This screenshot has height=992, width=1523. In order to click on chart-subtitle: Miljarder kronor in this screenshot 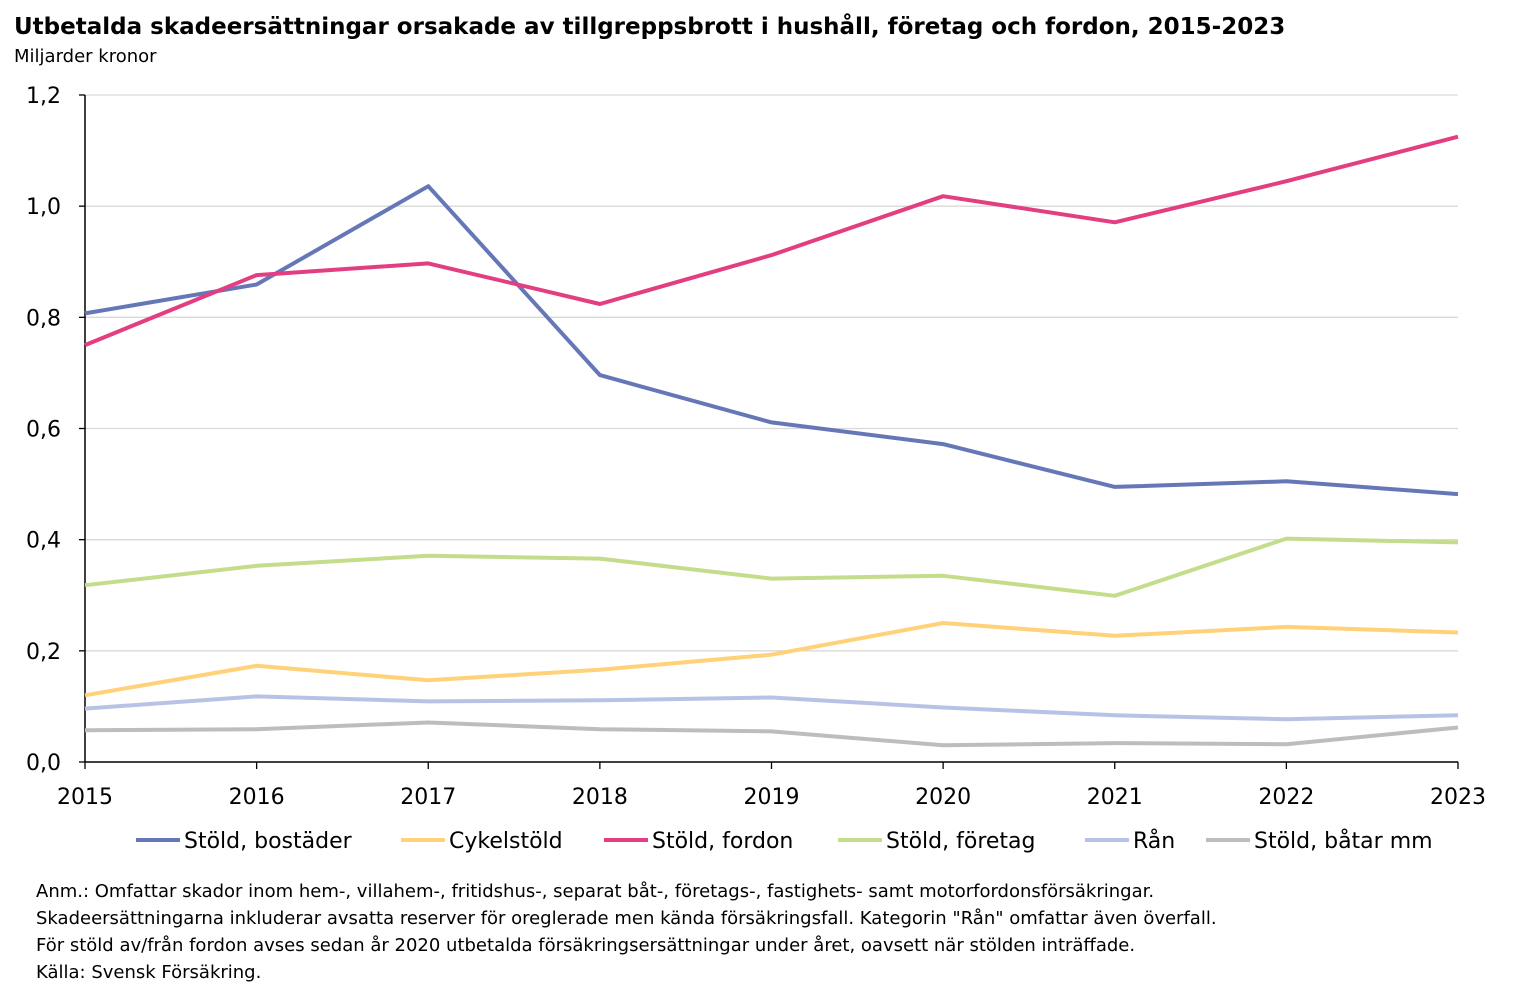, I will do `click(85, 56)`.